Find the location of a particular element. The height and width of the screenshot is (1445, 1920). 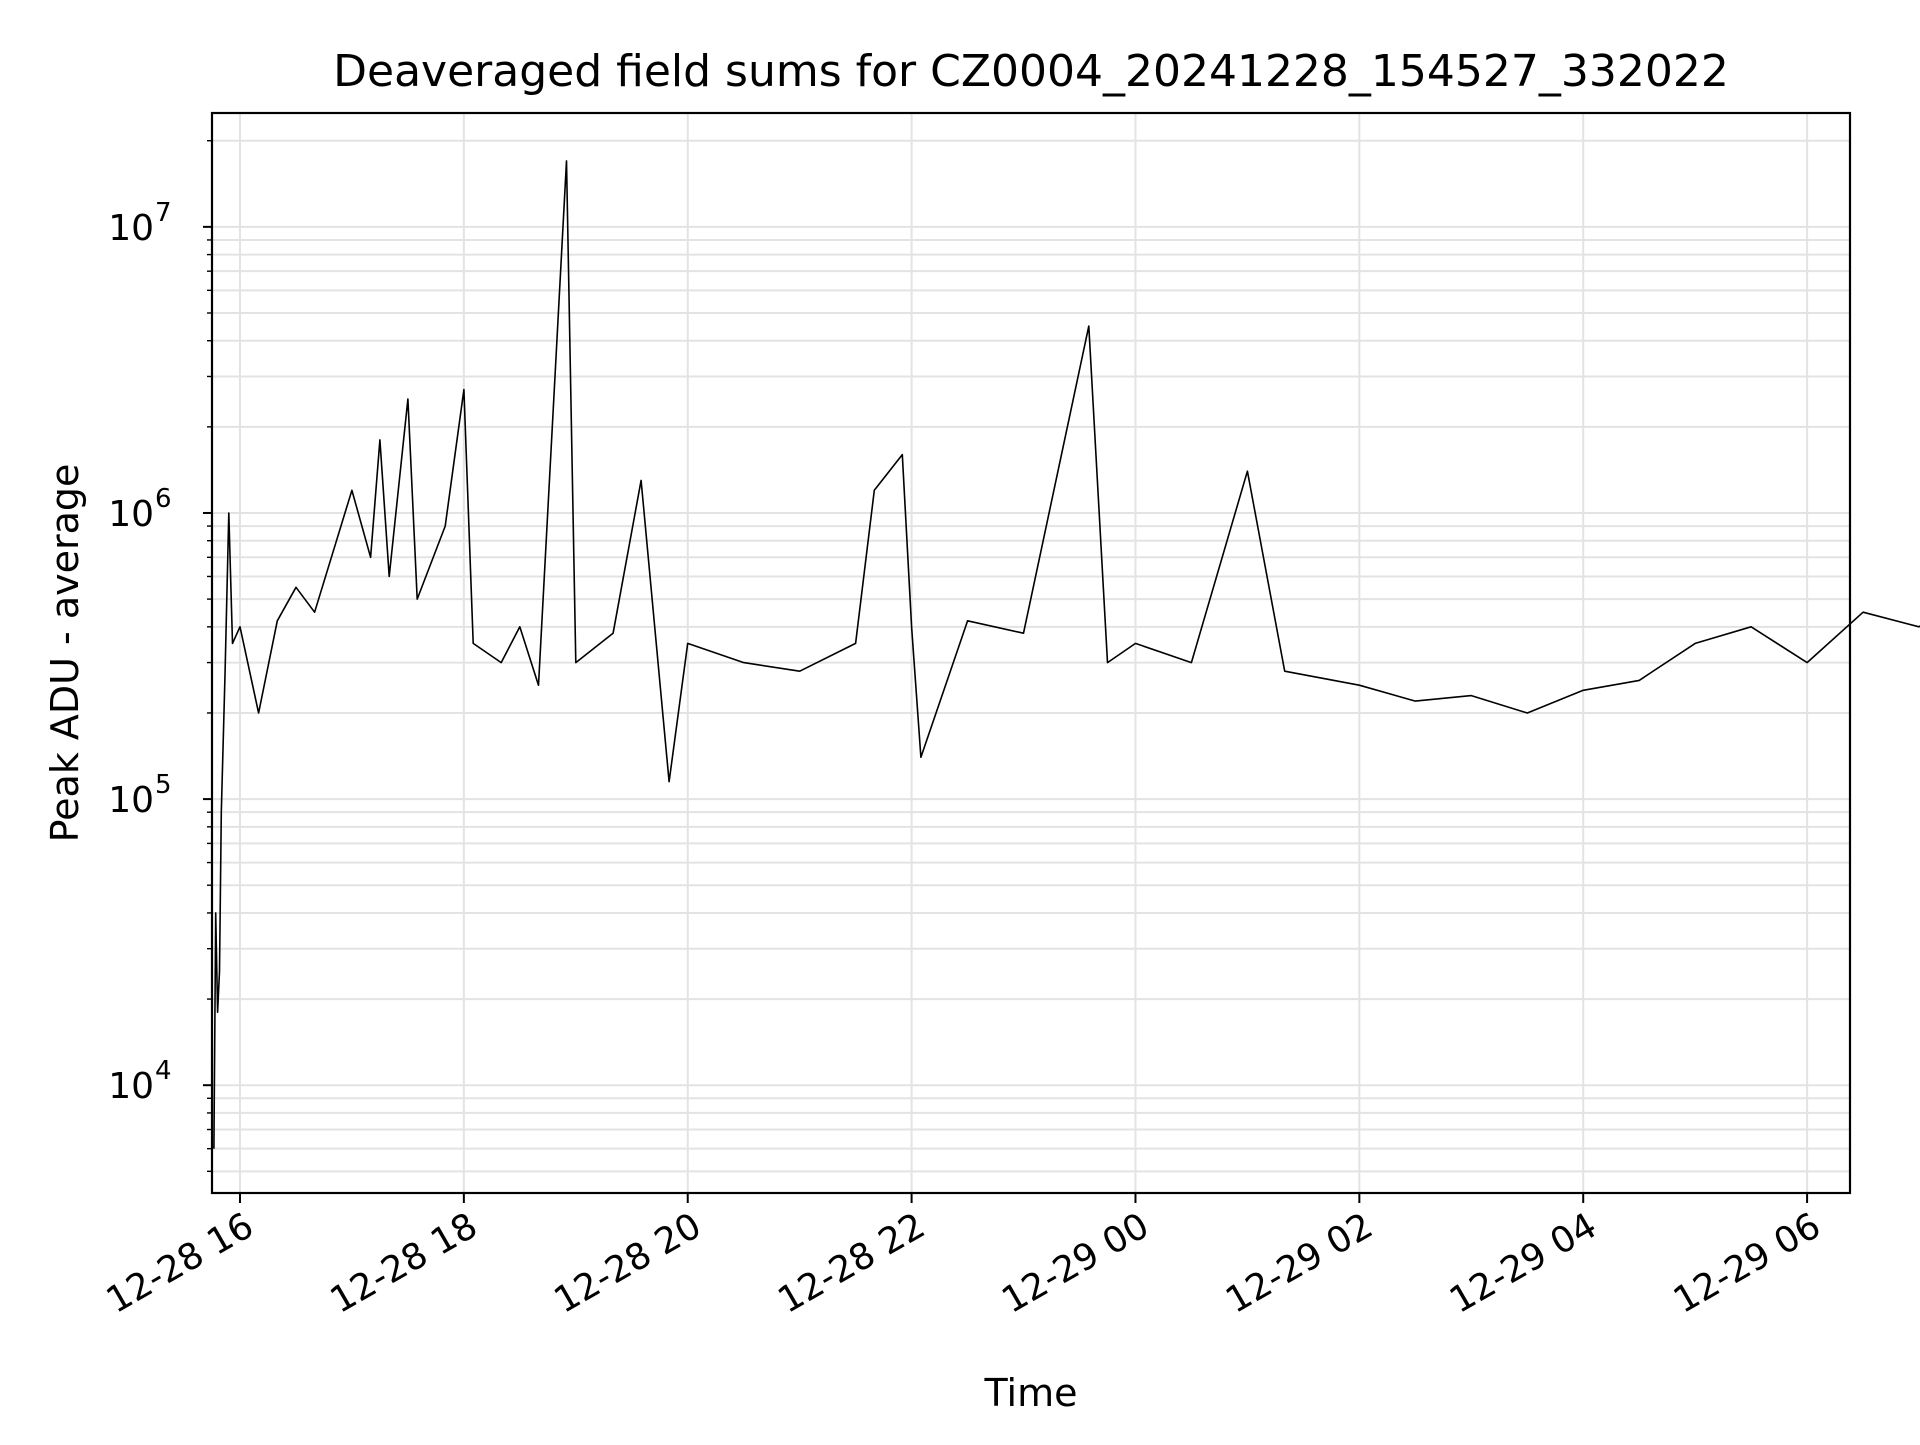

y-tick-exponent: 6 is located at coordinates (163, 499).